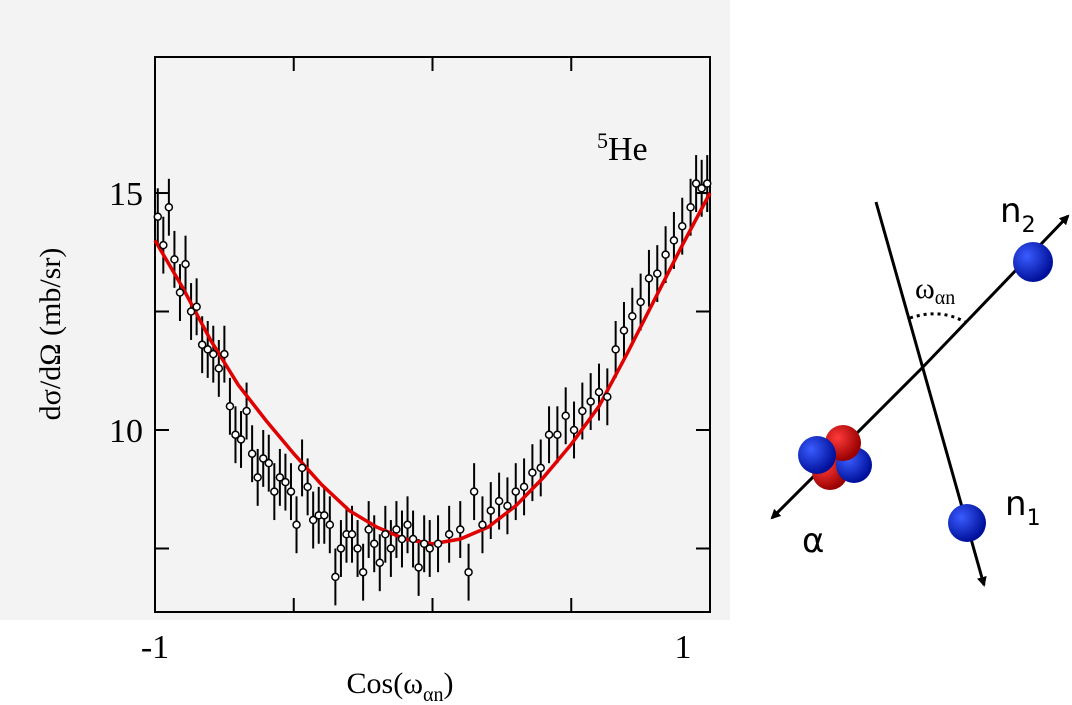 Image resolution: width=1072 pixels, height=705 pixels. Describe the element at coordinates (683, 647) in the screenshot. I see `x-tick-label: 1` at that location.